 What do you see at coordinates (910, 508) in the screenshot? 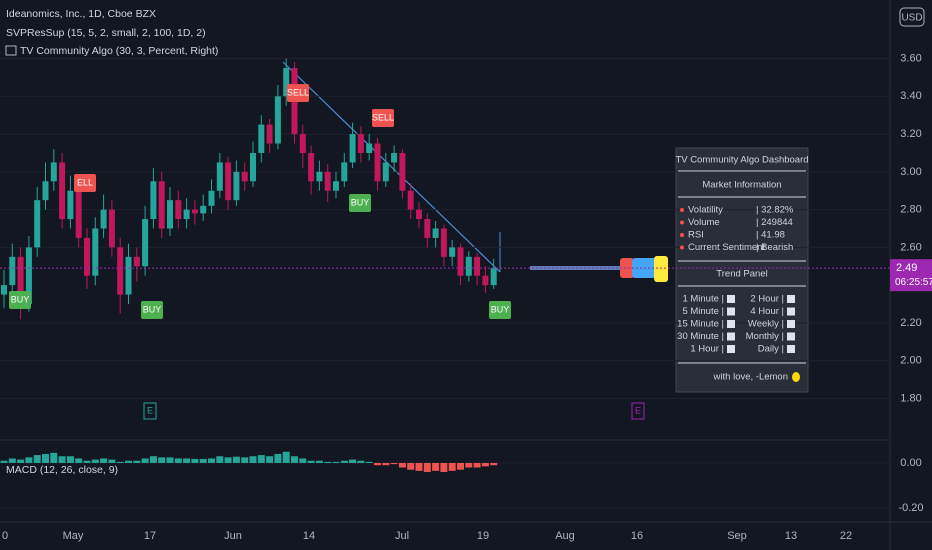
I see `y-tick-label: -0.20` at bounding box center [910, 508].